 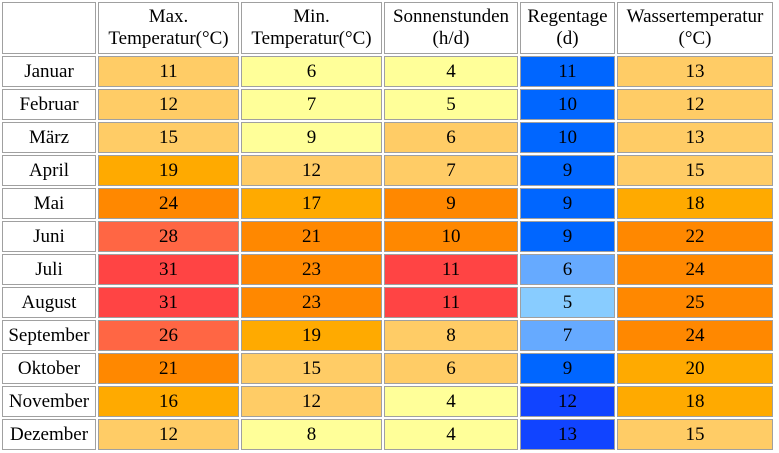 What do you see at coordinates (168, 203) in the screenshot?
I see `max-temp-cell: 24` at bounding box center [168, 203].